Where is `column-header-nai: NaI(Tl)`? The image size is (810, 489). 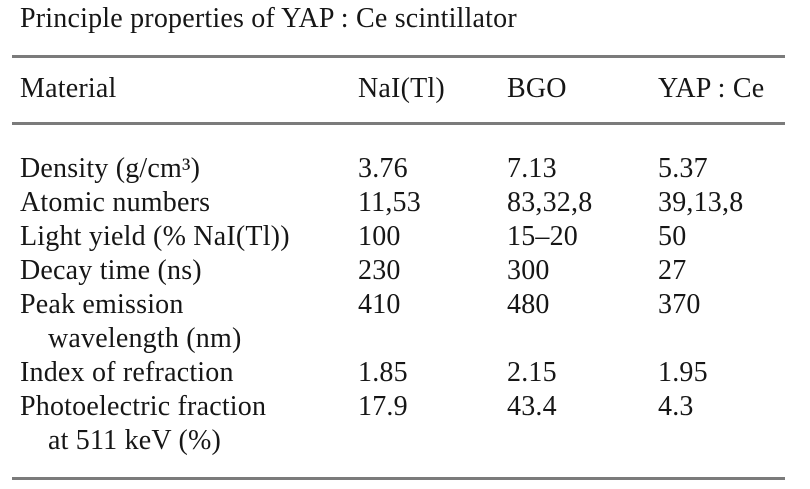
column-header-nai: NaI(Tl) is located at coordinates (401, 88).